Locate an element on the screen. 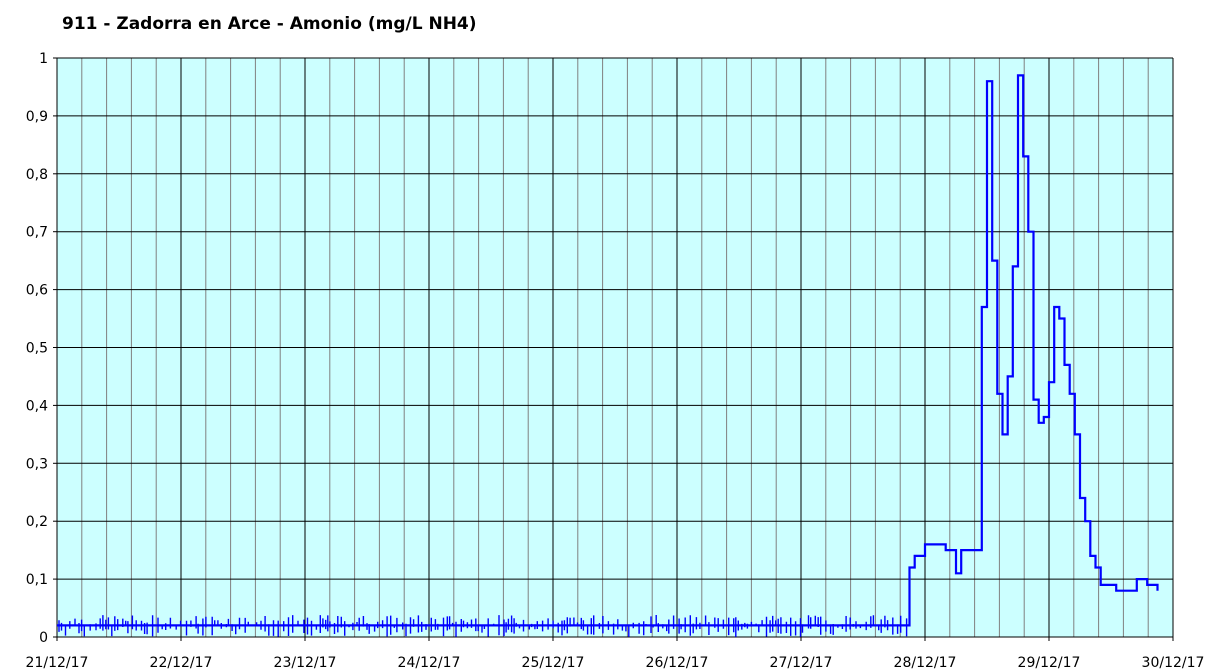  y-axis: 0 0,1 0,2 0,3 0,4 0,5 0,6 0,7 0,8 0,9 1 is located at coordinates (42, 348).